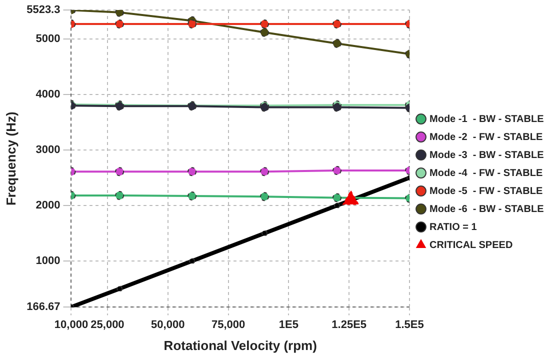 This screenshot has width=550, height=358. I want to click on y-axis-title: Frequency (Hz), so click(10, 159).